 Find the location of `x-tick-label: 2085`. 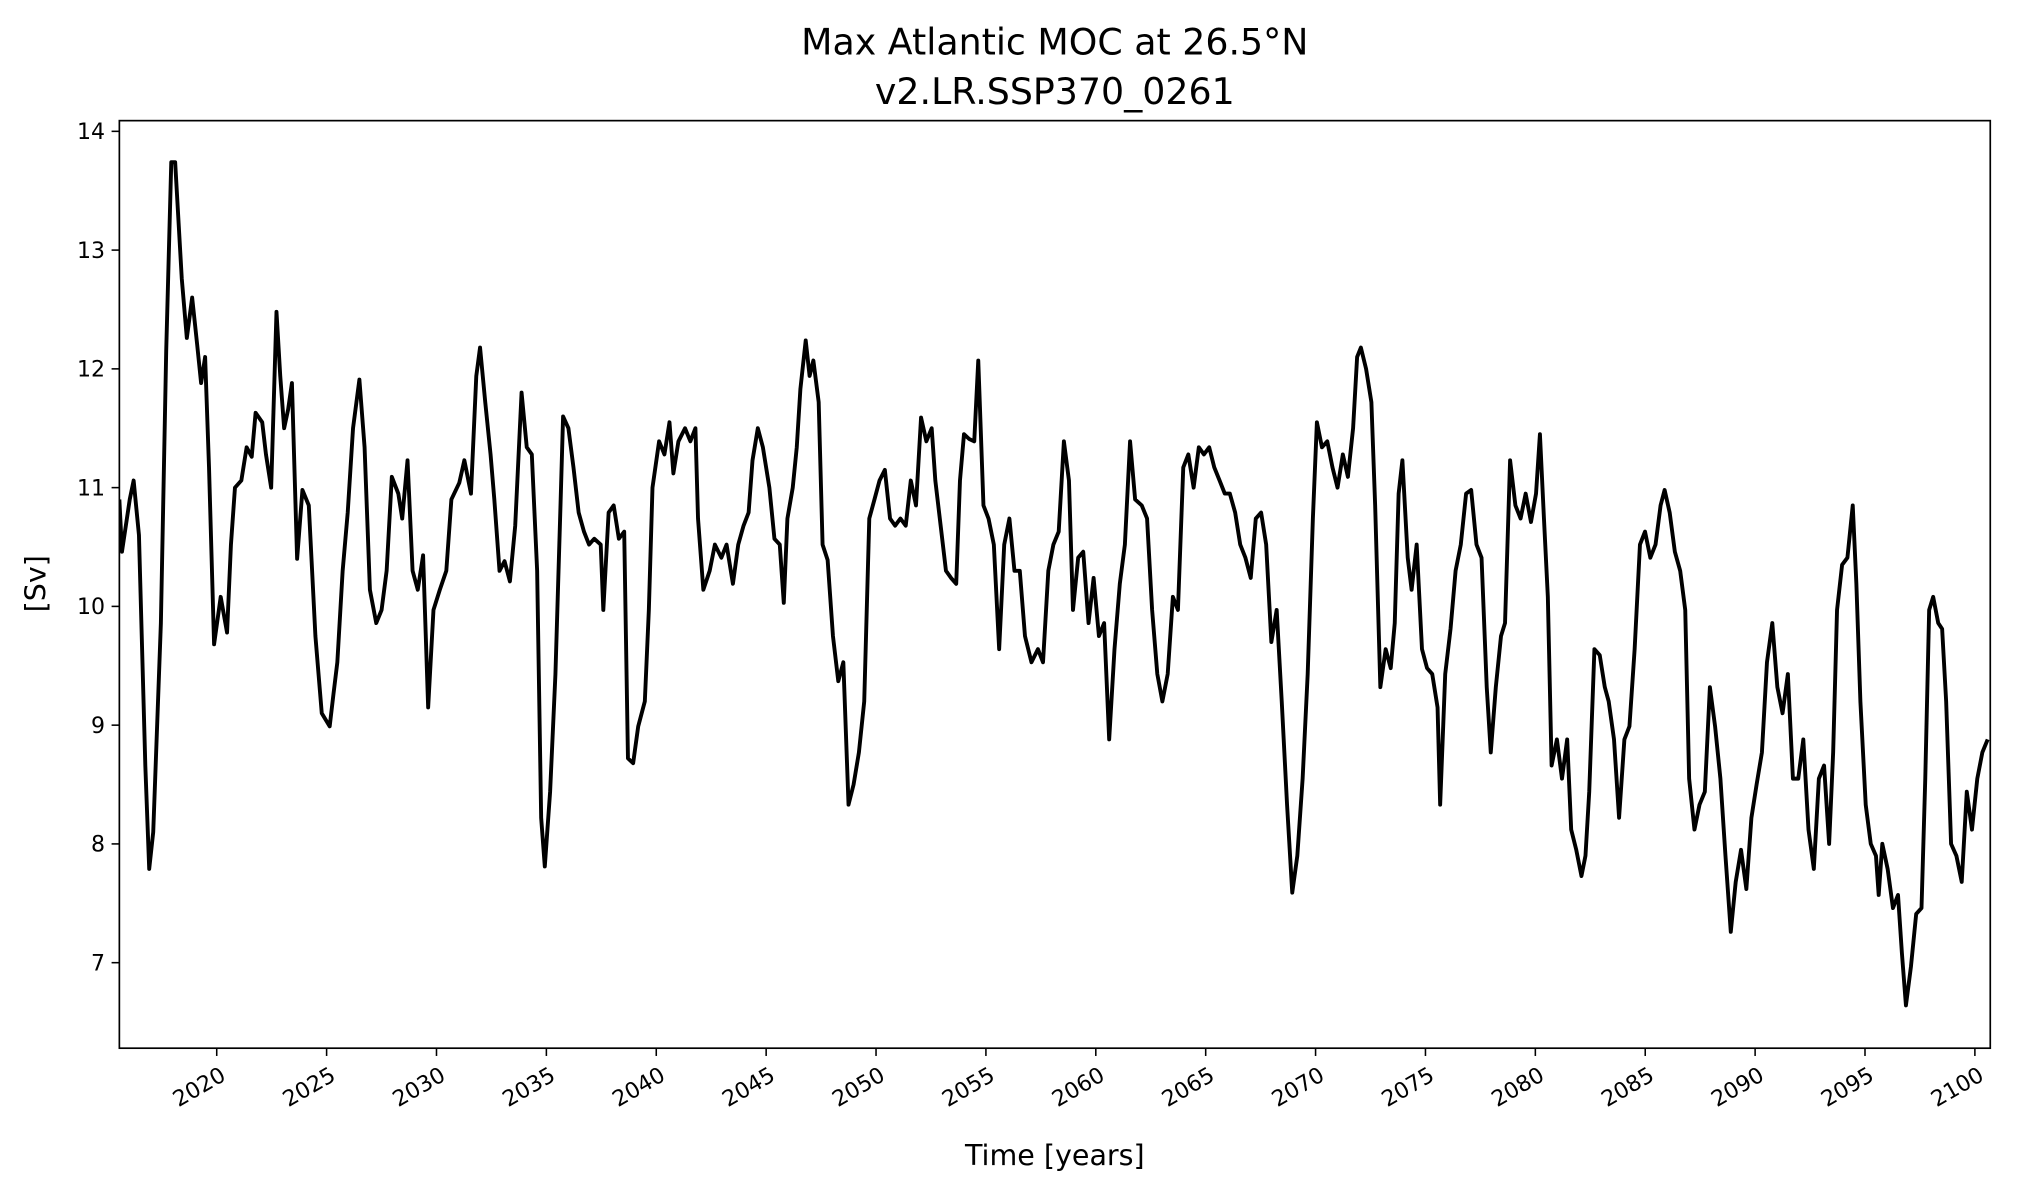

x-tick-label: 2085 is located at coordinates (1628, 1088).